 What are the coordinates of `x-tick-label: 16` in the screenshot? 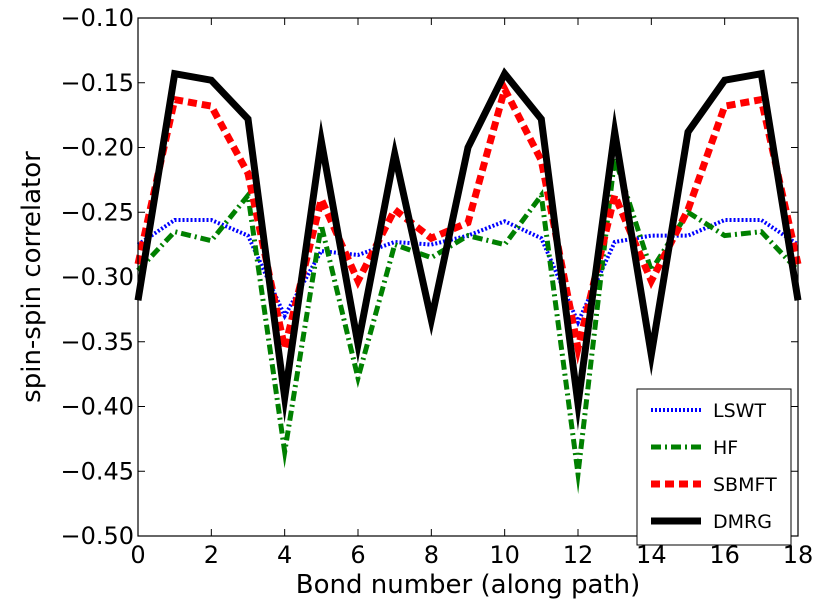 It's located at (724, 555).